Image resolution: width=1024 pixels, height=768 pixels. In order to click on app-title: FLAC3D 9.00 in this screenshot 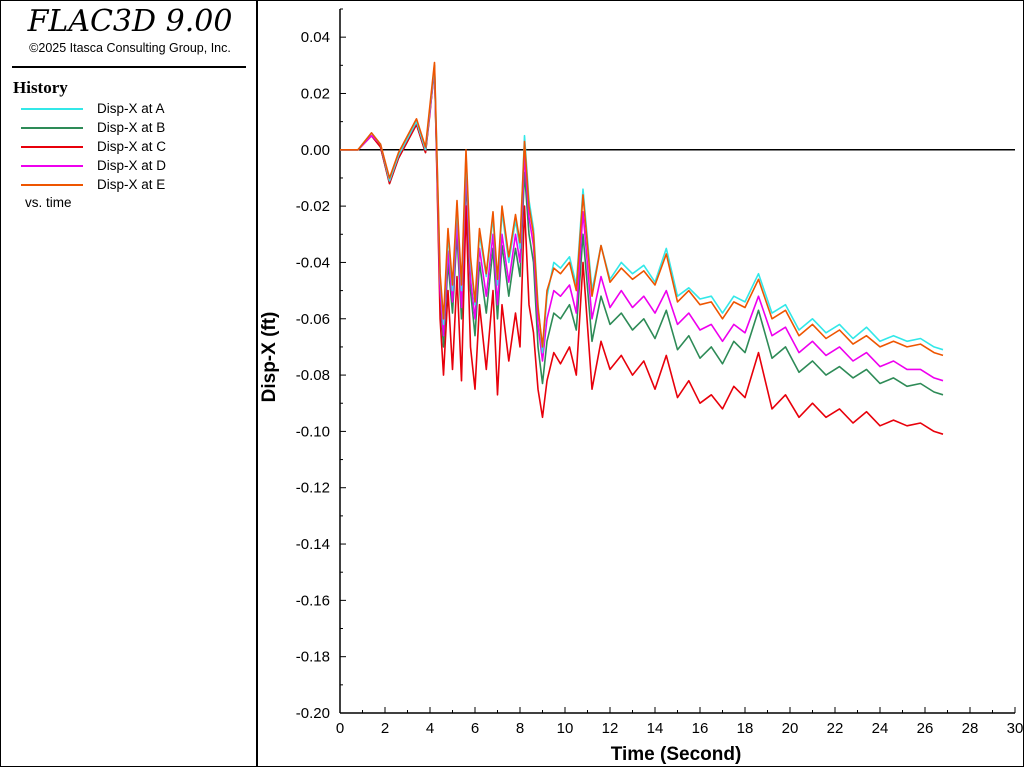, I will do `click(130, 21)`.